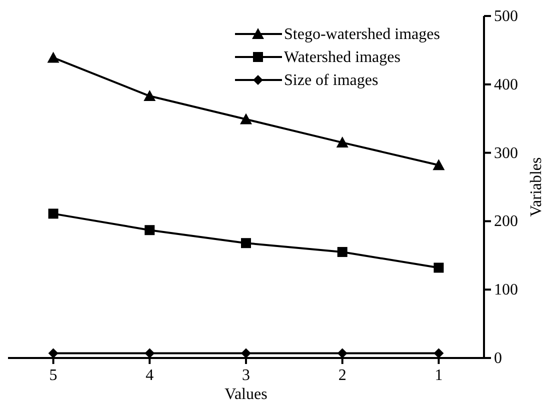  Describe the element at coordinates (438, 375) in the screenshot. I see `x-tick-label: 1` at that location.